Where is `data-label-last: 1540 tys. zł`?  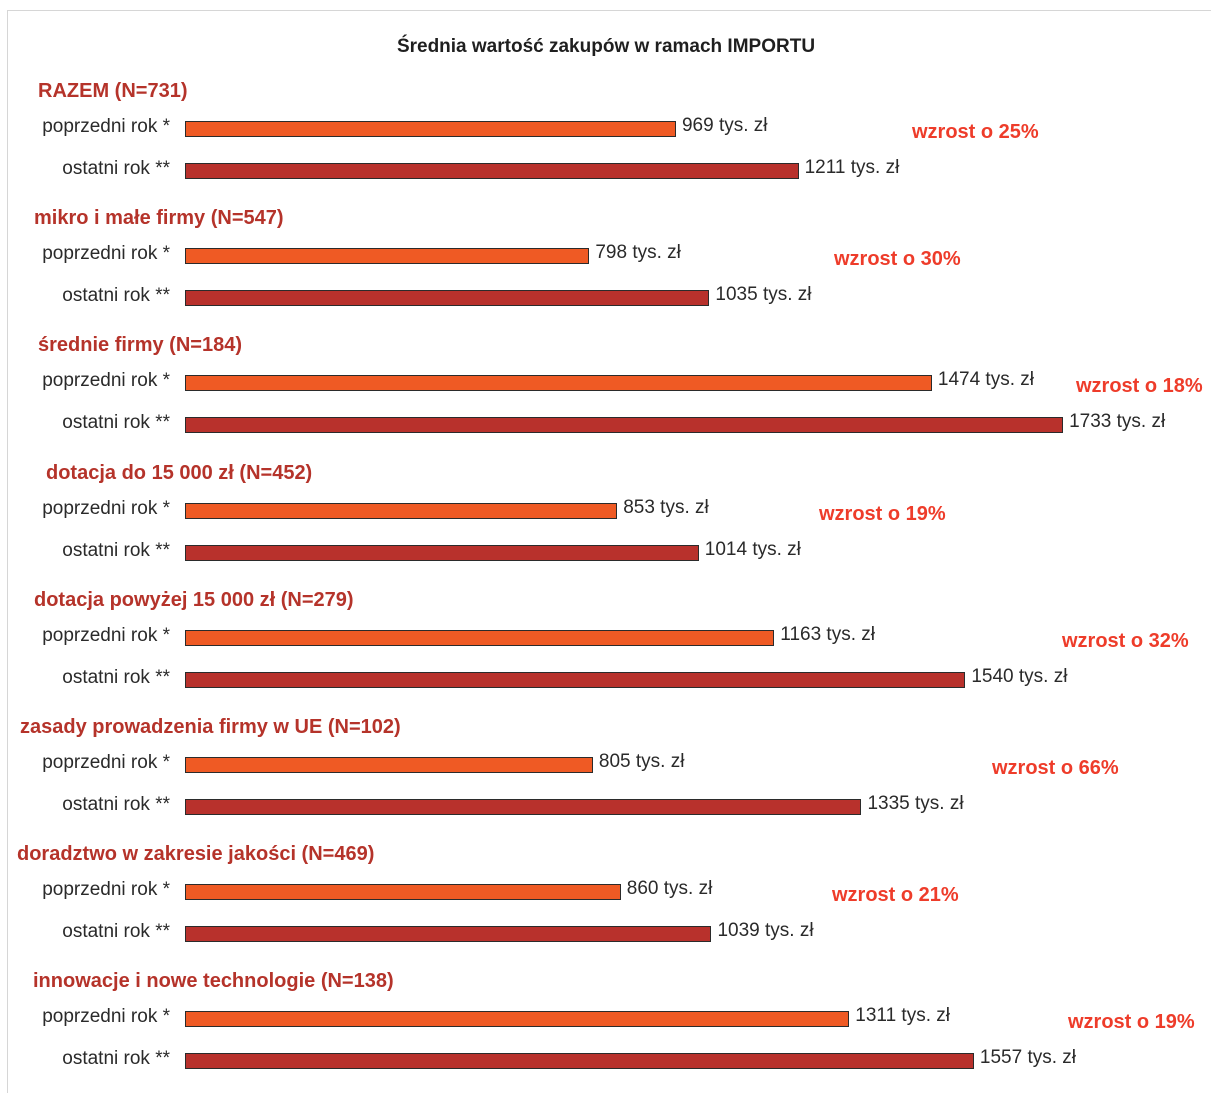
data-label-last: 1540 tys. zł is located at coordinates (1019, 676).